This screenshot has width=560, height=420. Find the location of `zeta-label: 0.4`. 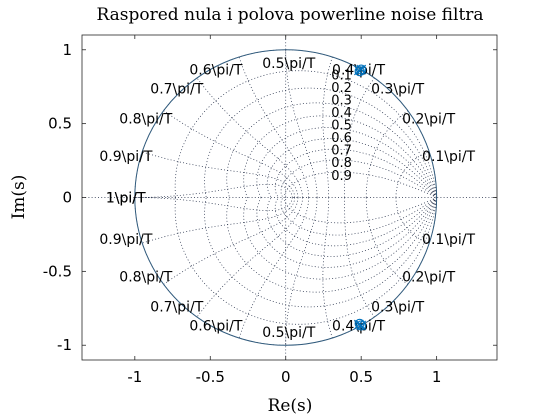

zeta-label: 0.4 is located at coordinates (341, 113).